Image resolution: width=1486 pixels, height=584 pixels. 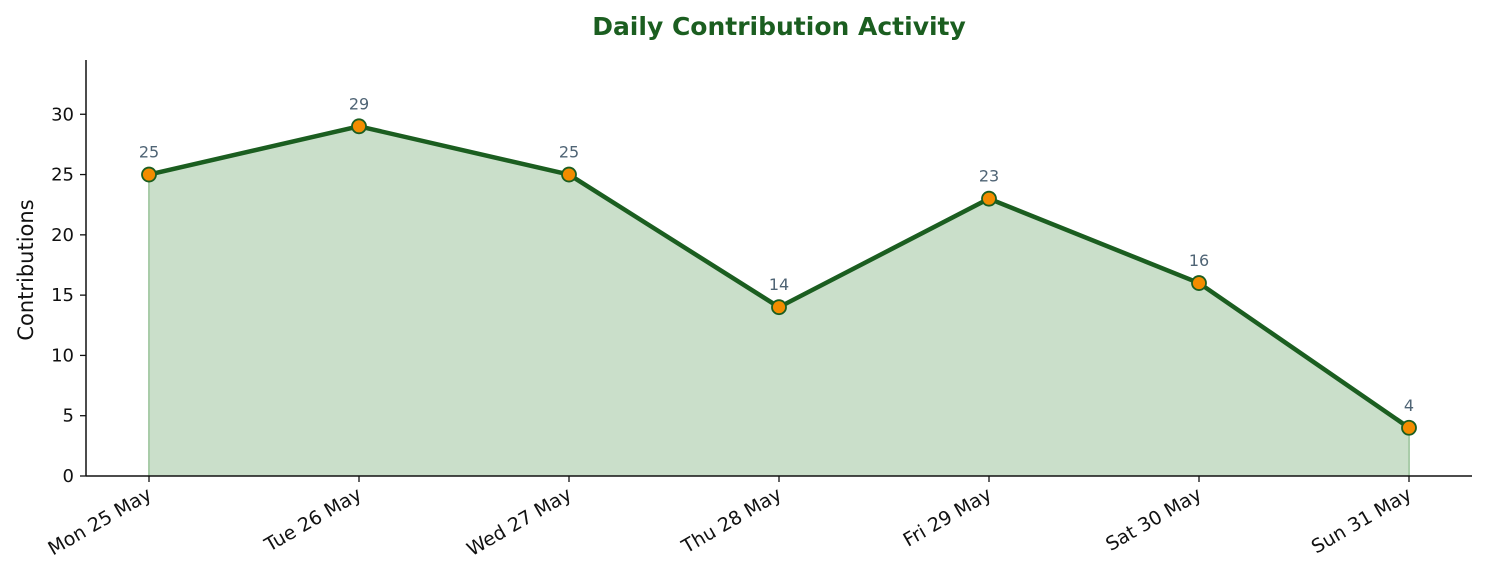 I want to click on y-tick-label: 10, so click(x=62, y=355).